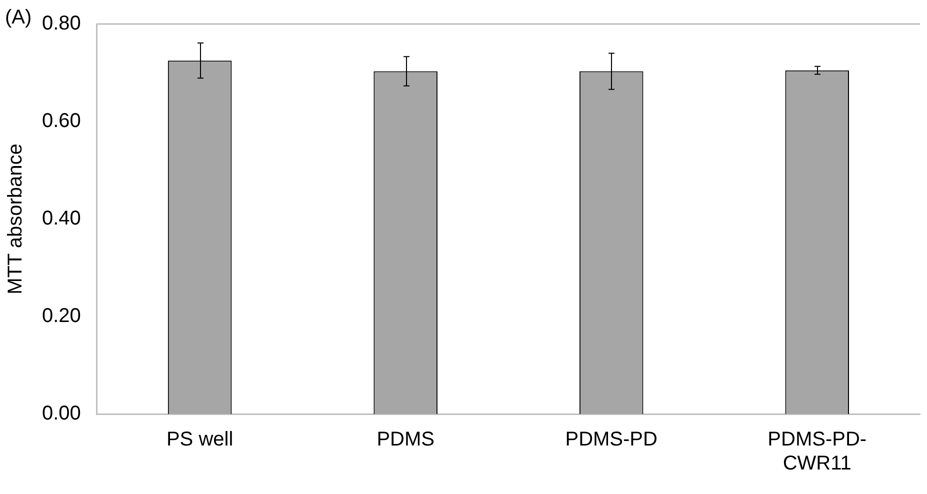 This screenshot has width=927, height=494. What do you see at coordinates (18, 17) in the screenshot?
I see `text: (A)` at bounding box center [18, 17].